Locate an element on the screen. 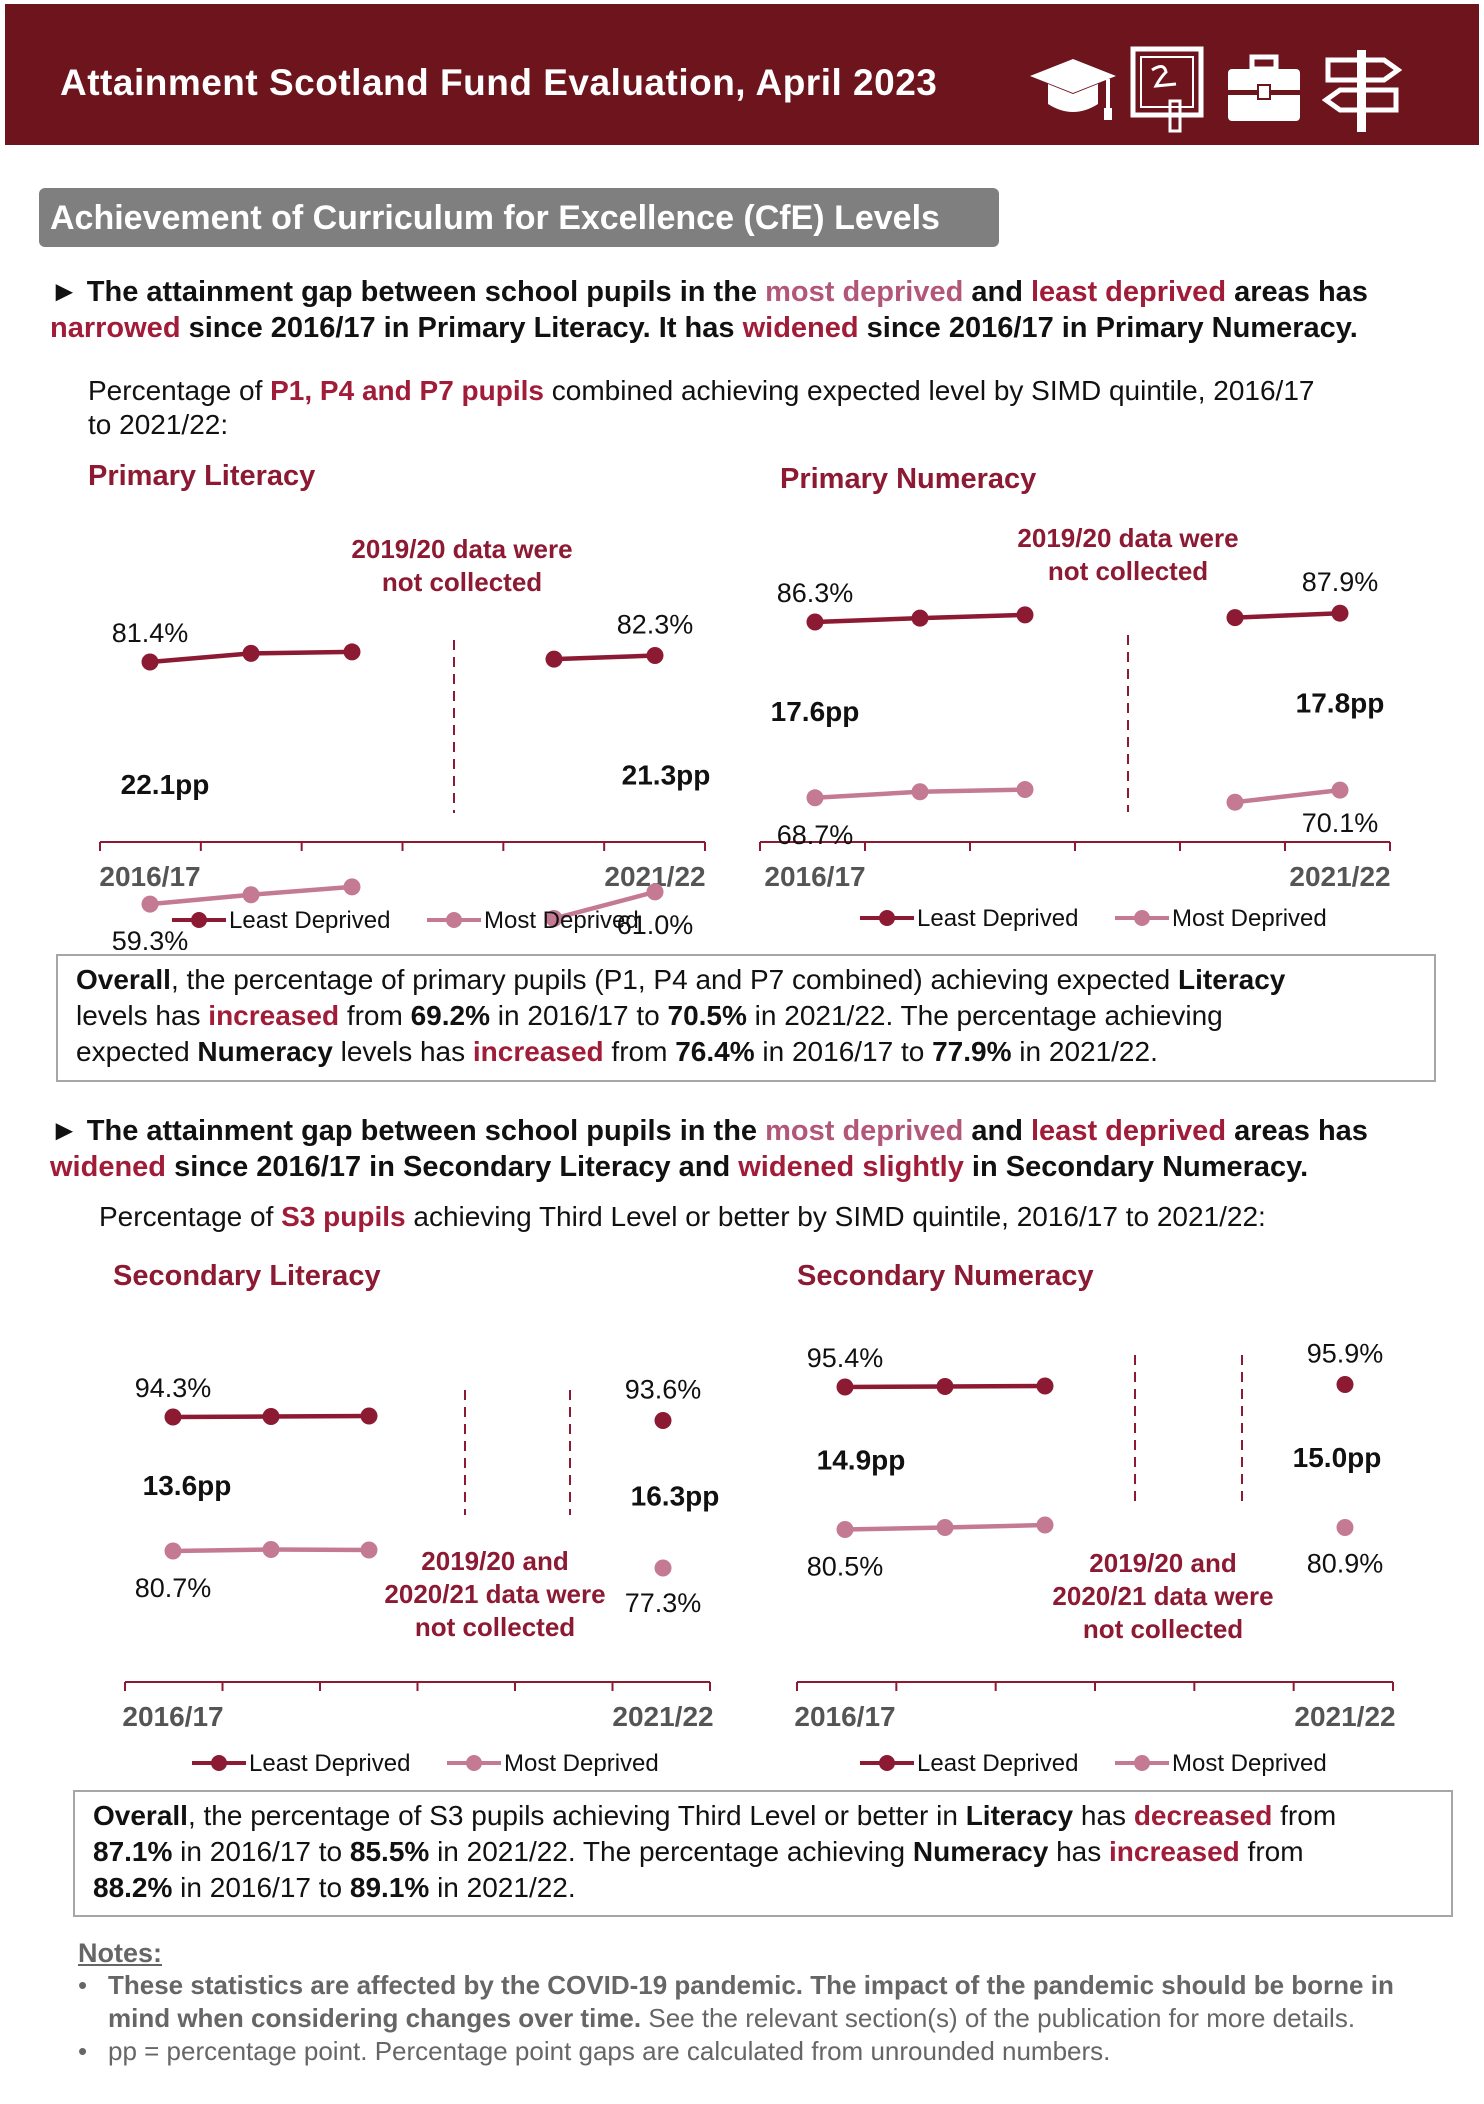 The height and width of the screenshot is (2104, 1484). whiteboard-icon is located at coordinates (1167, 89).